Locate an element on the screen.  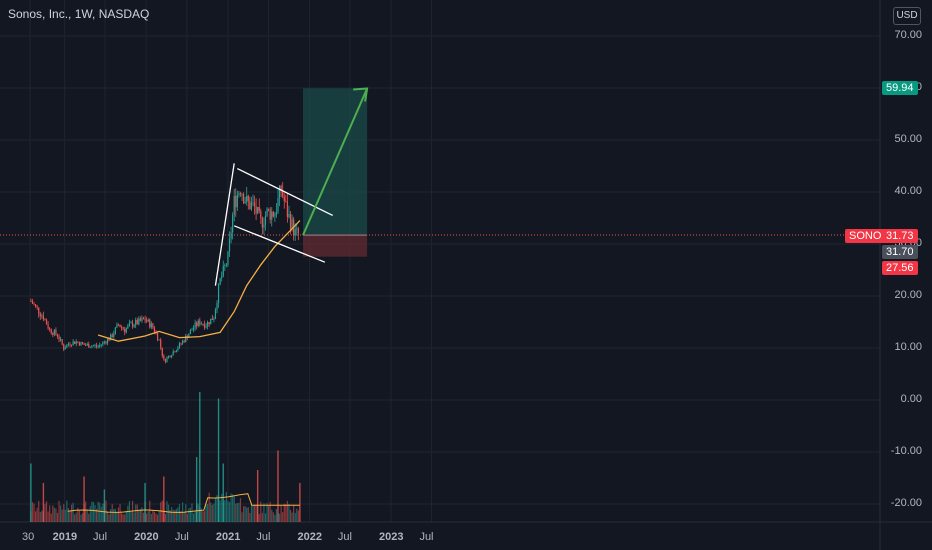
currency-badge: USD is located at coordinates (907, 16).